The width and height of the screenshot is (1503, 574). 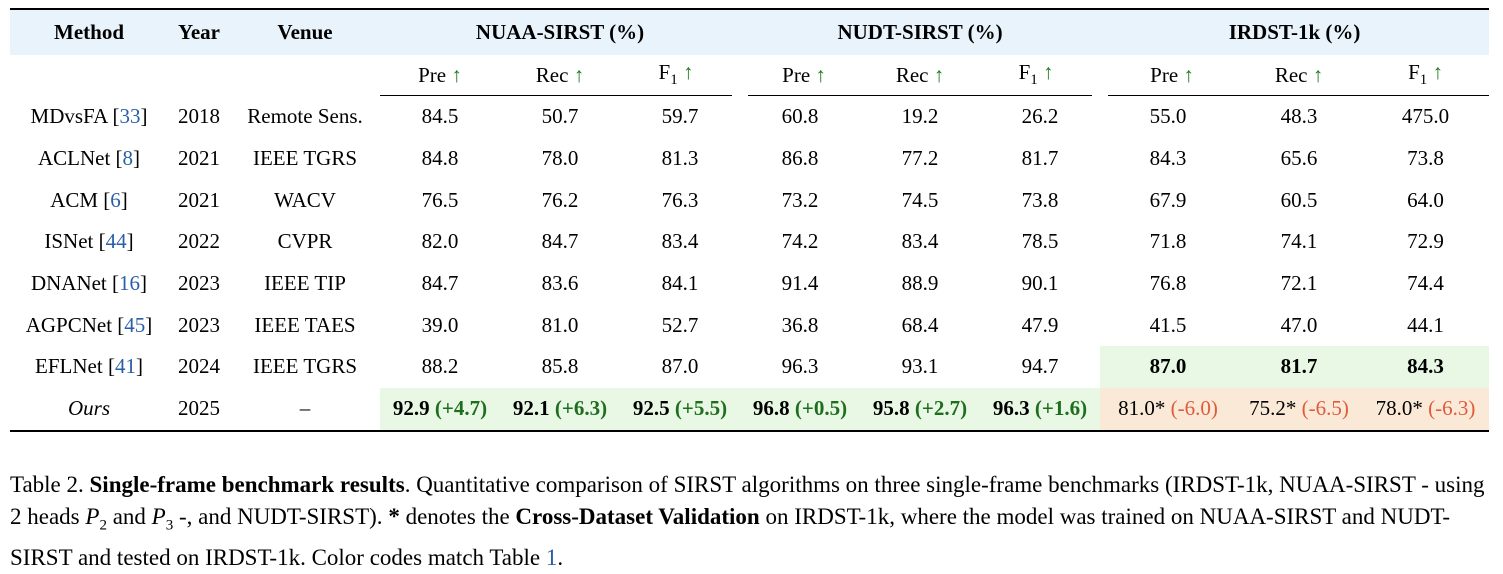 What do you see at coordinates (115, 199) in the screenshot?
I see `citation-link: 6` at bounding box center [115, 199].